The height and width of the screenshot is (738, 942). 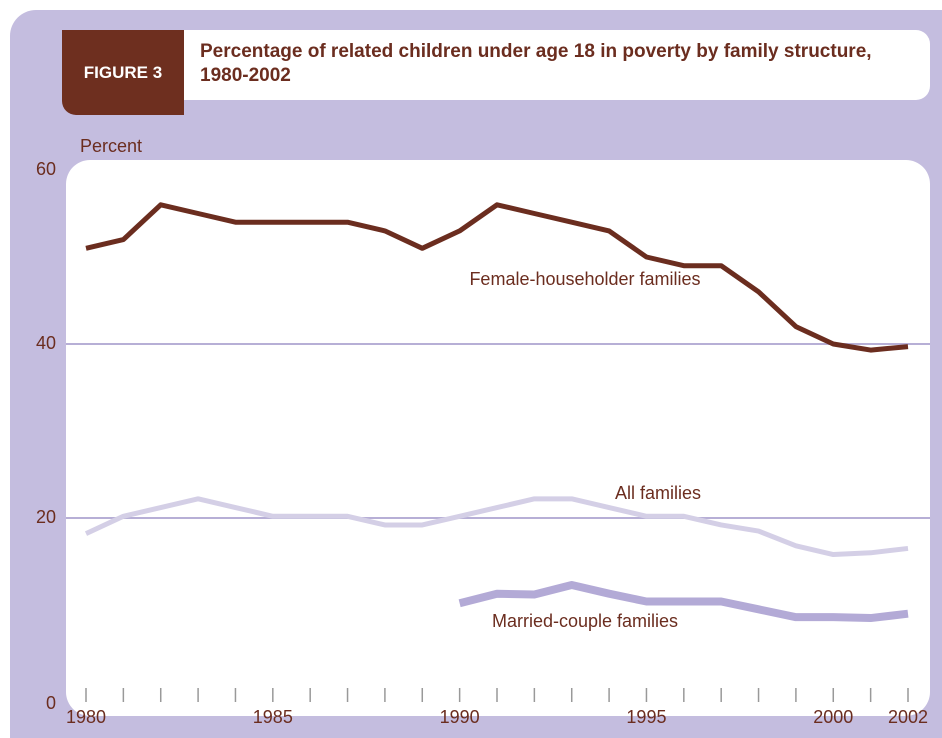 What do you see at coordinates (46, 169) in the screenshot?
I see `y-tick-label: 60` at bounding box center [46, 169].